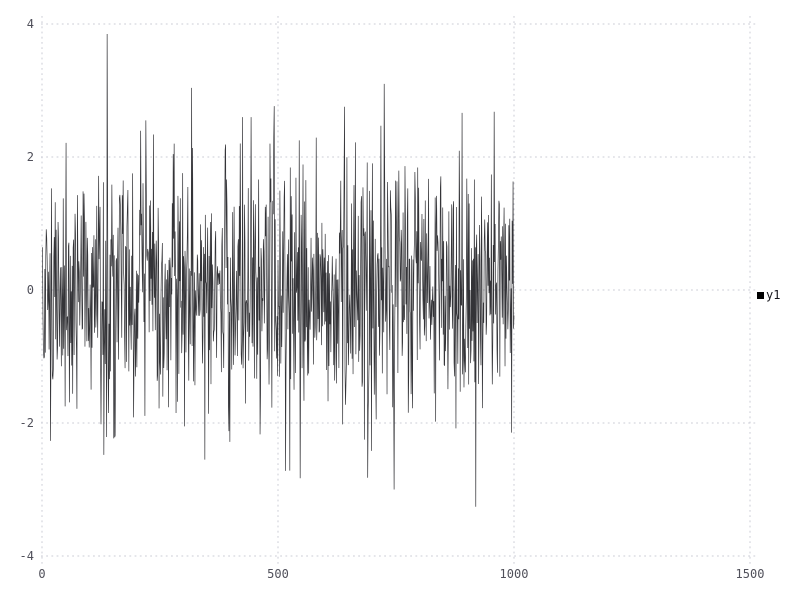  I want to click on legend-series-label: y1, so click(773, 295).